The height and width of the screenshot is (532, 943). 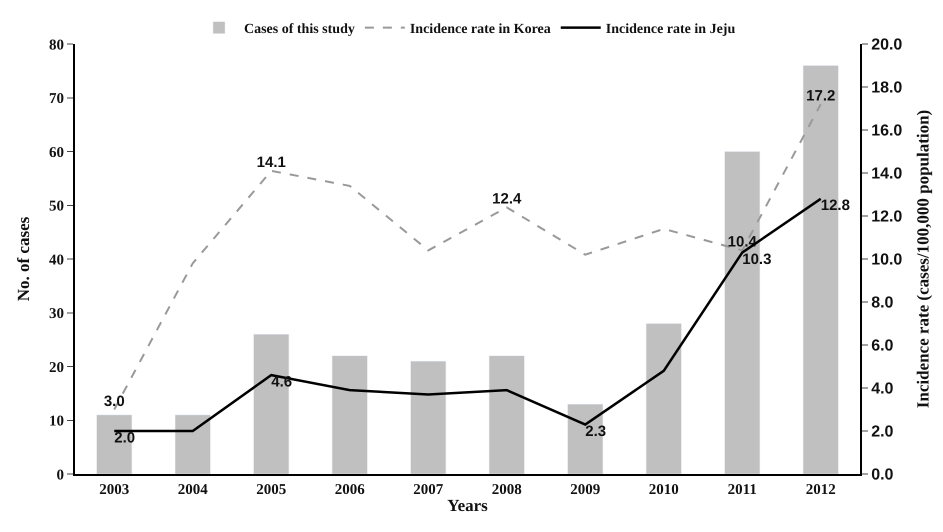 I want to click on x-tick-label: 2011, so click(x=742, y=490).